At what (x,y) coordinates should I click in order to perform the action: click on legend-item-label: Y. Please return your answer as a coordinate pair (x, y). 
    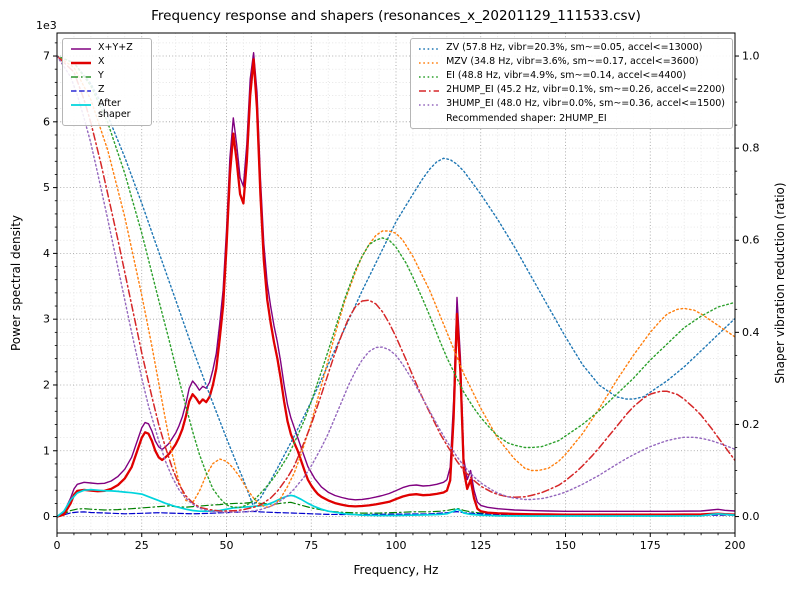
    Looking at the image, I should click on (101, 75).